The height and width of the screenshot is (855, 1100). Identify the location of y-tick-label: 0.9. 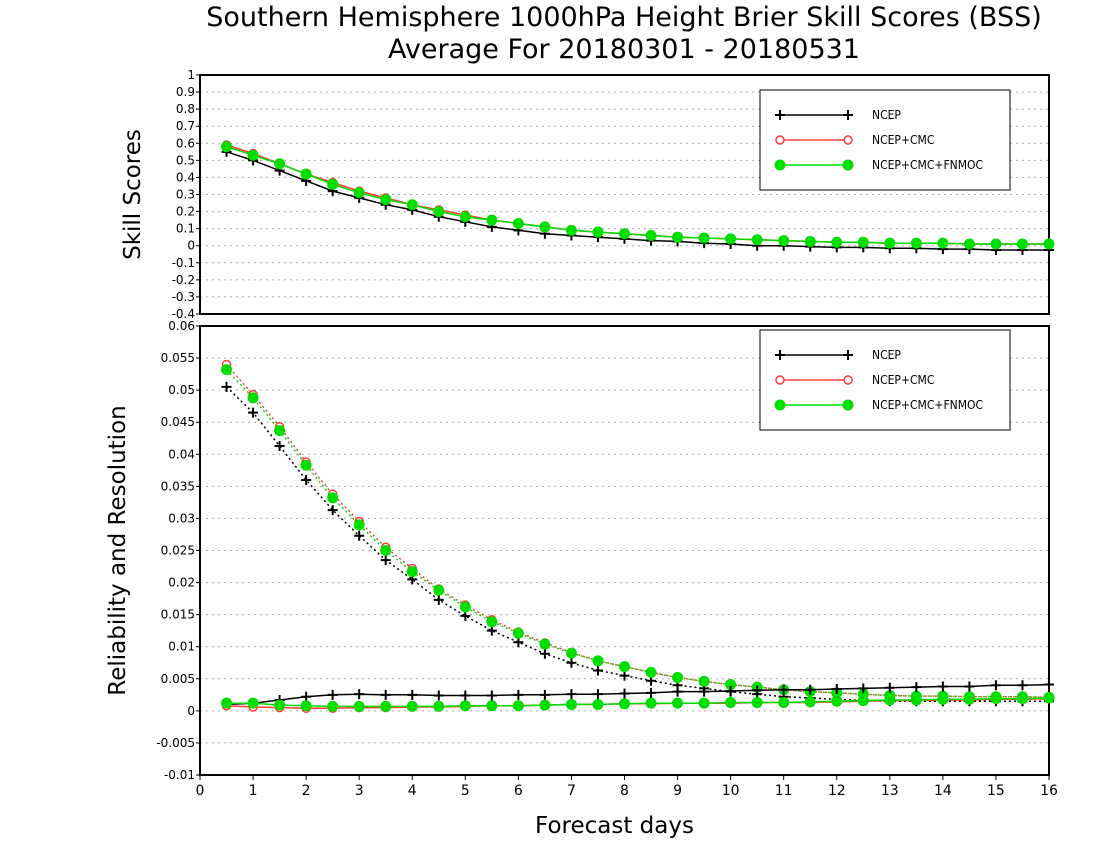
(185, 92).